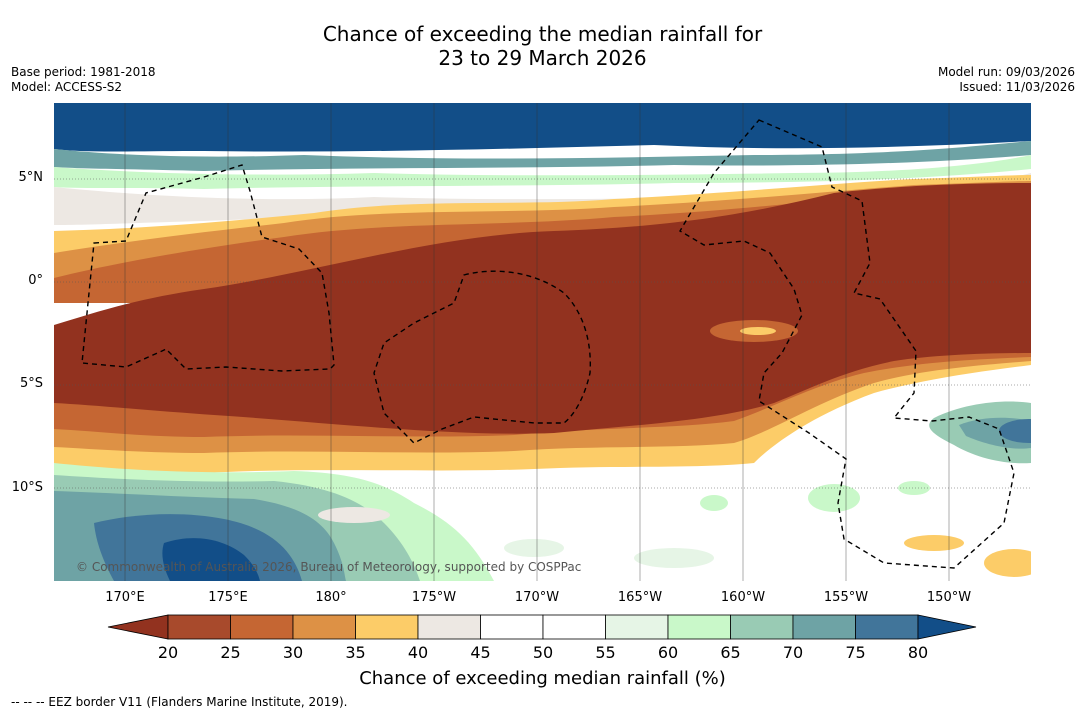  What do you see at coordinates (480, 652) in the screenshot?
I see `colorbar-tick-45: 45` at bounding box center [480, 652].